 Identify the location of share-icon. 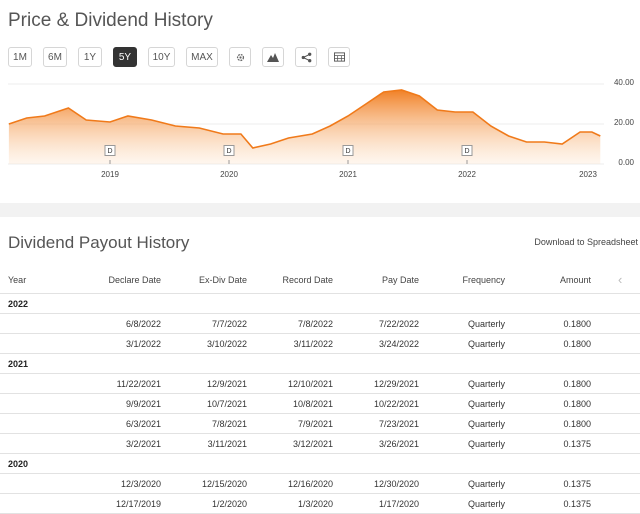
(306, 57).